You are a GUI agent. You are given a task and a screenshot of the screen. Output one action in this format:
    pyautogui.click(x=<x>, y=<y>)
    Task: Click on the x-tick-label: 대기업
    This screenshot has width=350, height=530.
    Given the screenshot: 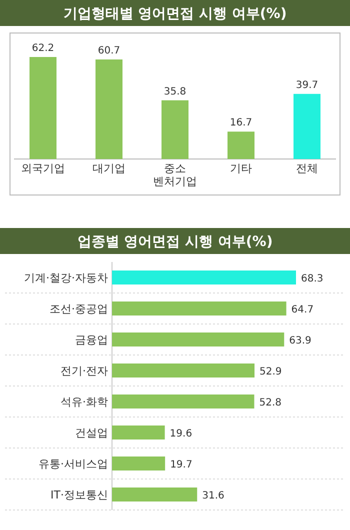 What is the action you would take?
    pyautogui.click(x=109, y=168)
    